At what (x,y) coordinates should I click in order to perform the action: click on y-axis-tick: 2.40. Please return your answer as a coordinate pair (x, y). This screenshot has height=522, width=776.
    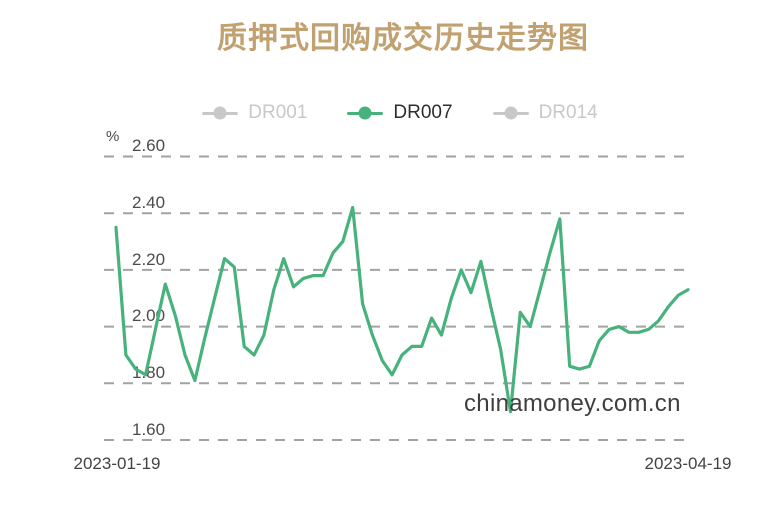
    Looking at the image, I should click on (149, 202).